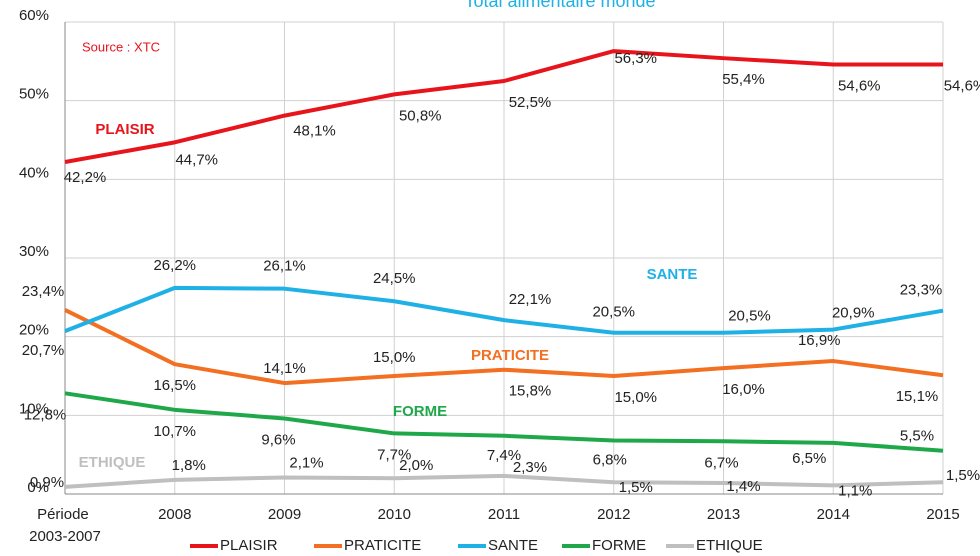  I want to click on data-label: 42,2%, so click(85, 177).